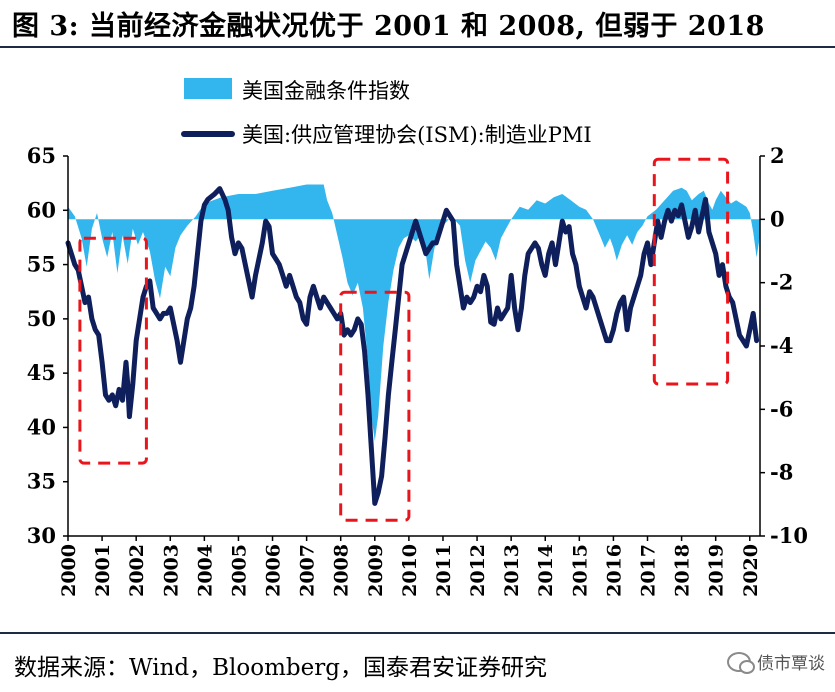  I want to click on x-tick-label: 2001, so click(103, 570).